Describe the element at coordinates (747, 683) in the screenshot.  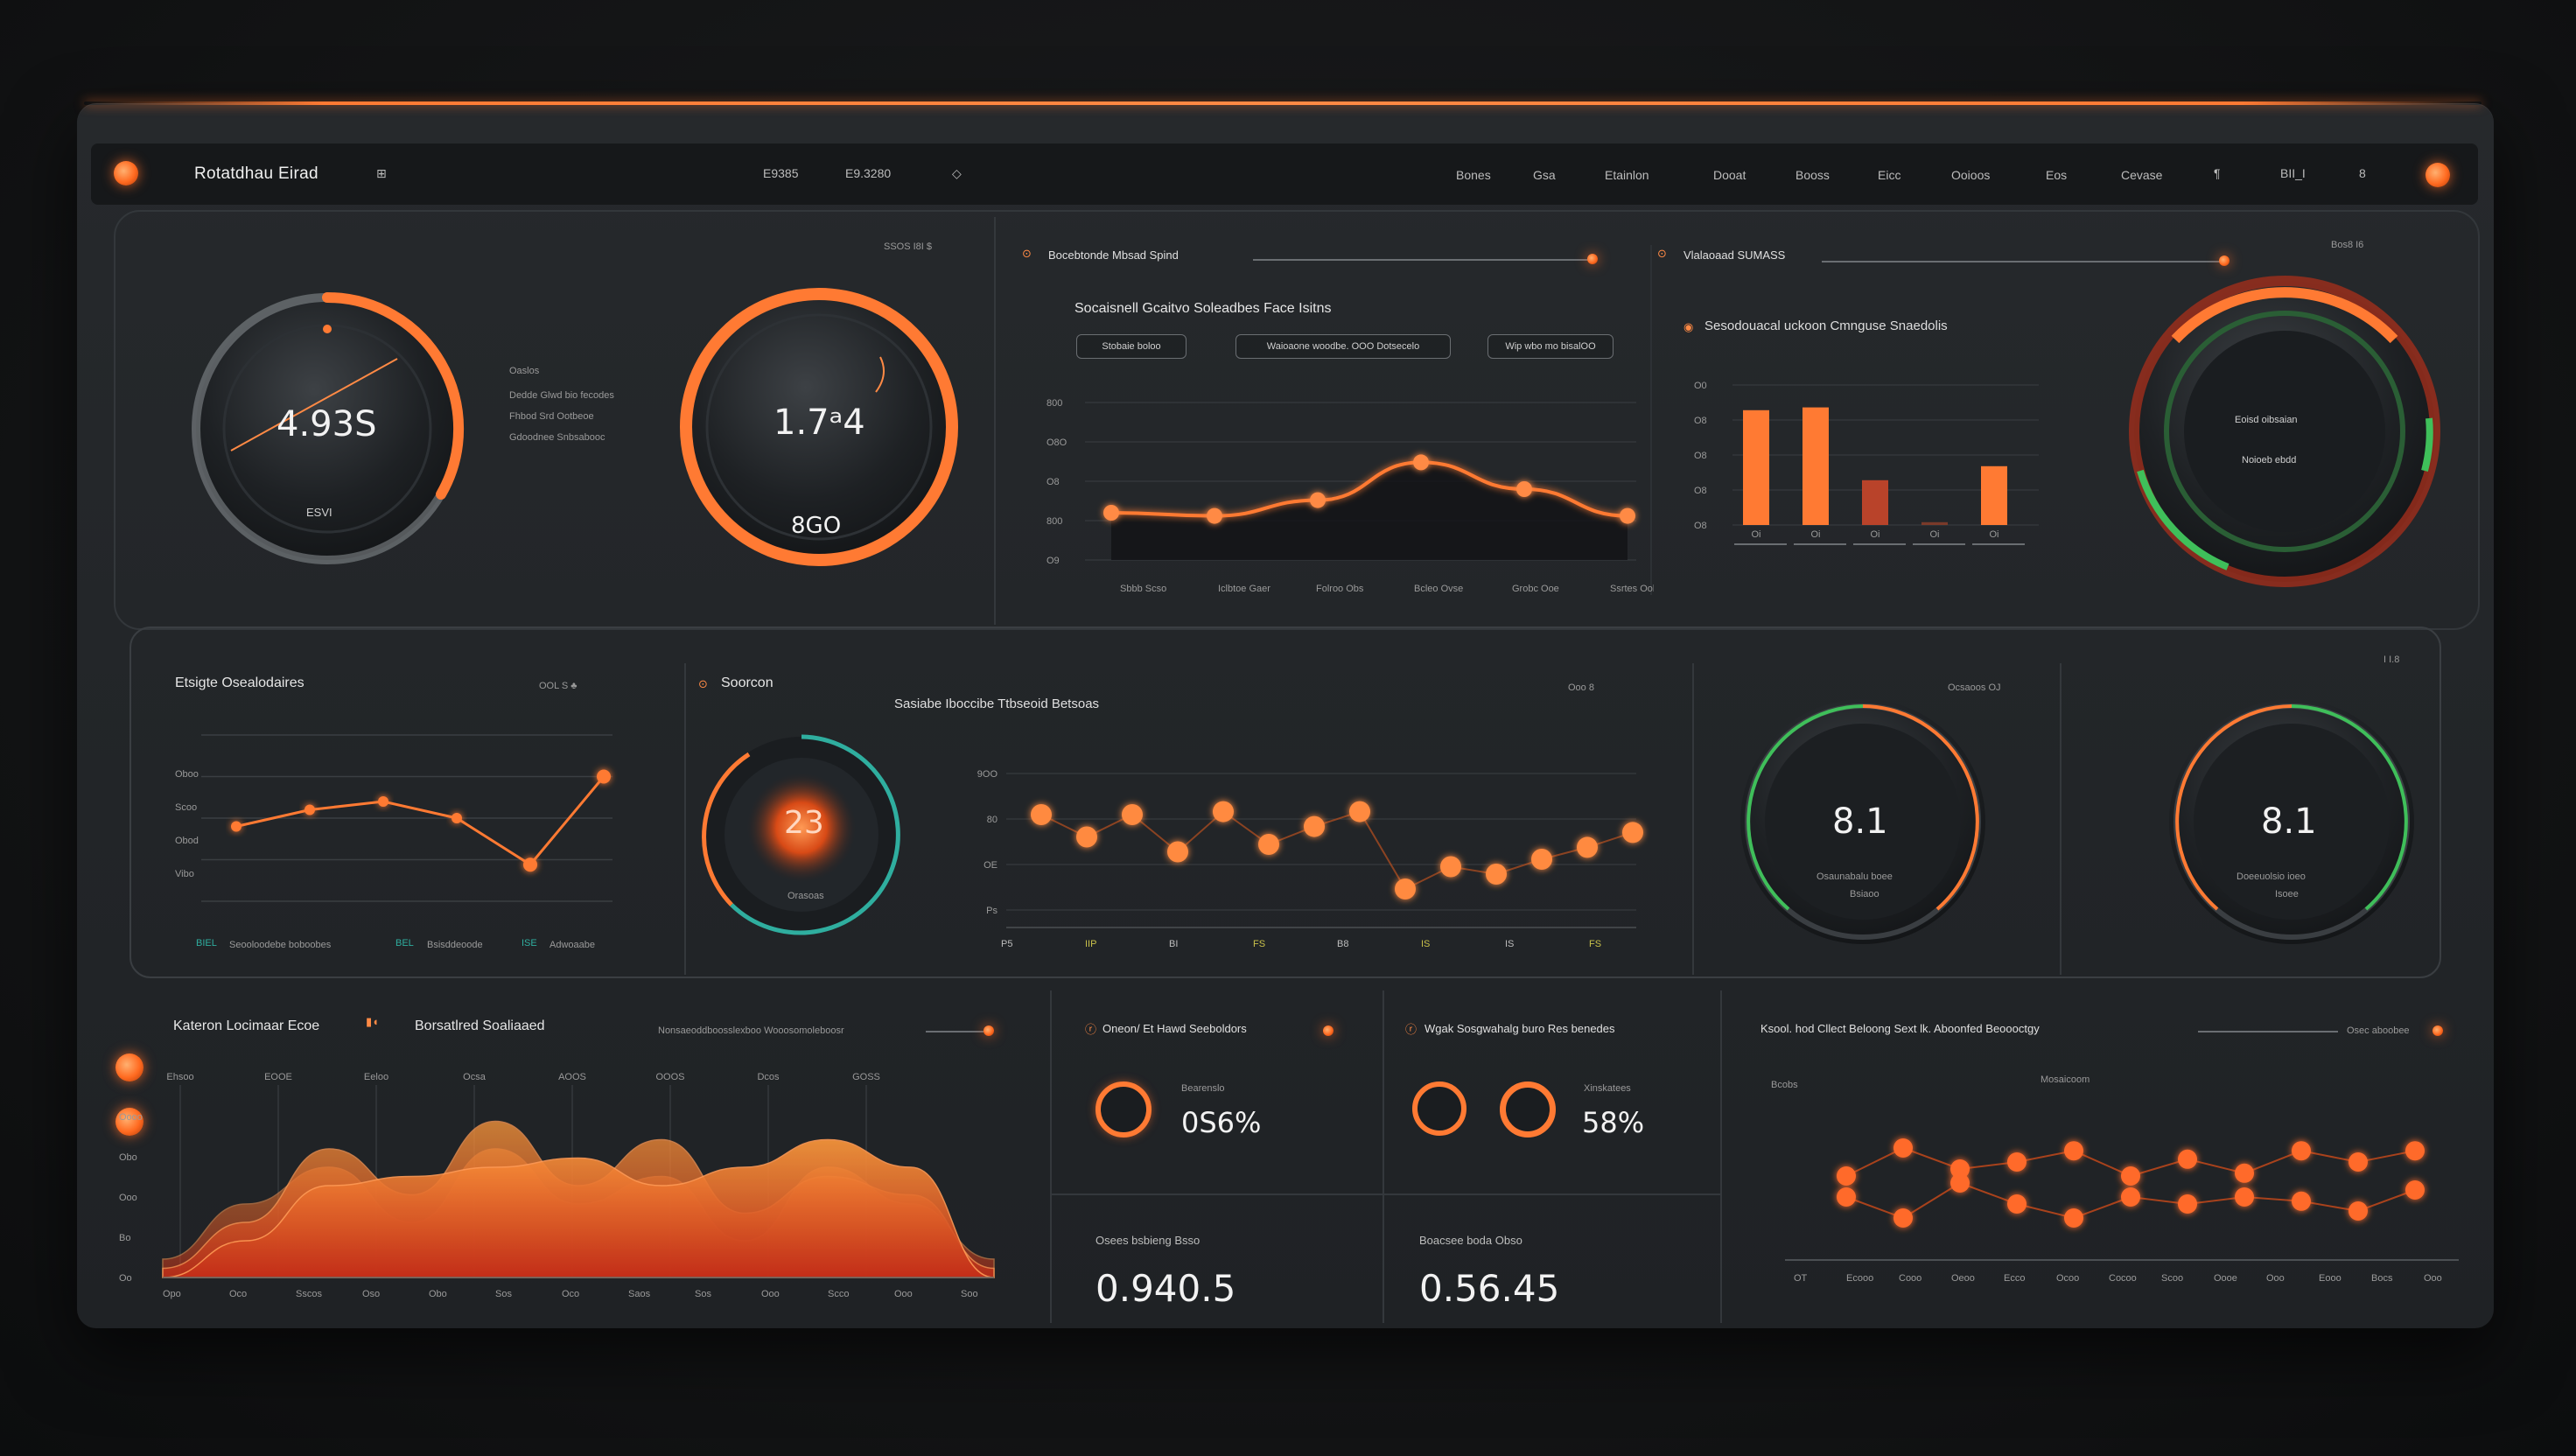
I see `mid-center-title: Soorcon` at that location.